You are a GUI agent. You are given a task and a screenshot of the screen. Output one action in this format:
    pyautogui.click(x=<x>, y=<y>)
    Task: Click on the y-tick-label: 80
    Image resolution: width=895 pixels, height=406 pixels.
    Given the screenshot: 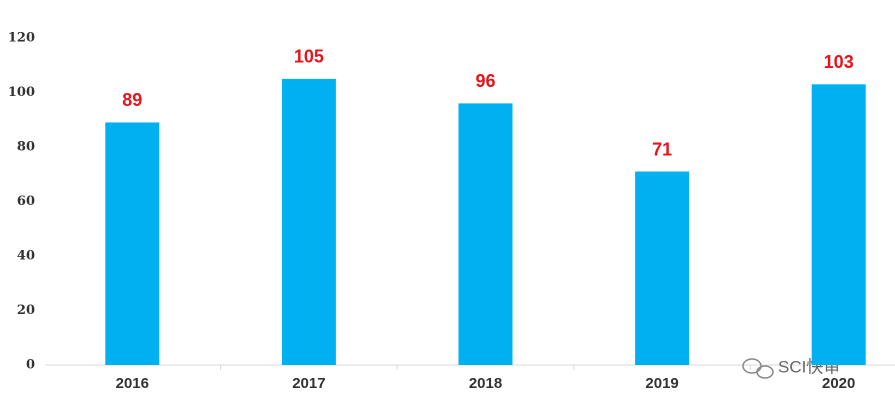 What is the action you would take?
    pyautogui.click(x=26, y=147)
    